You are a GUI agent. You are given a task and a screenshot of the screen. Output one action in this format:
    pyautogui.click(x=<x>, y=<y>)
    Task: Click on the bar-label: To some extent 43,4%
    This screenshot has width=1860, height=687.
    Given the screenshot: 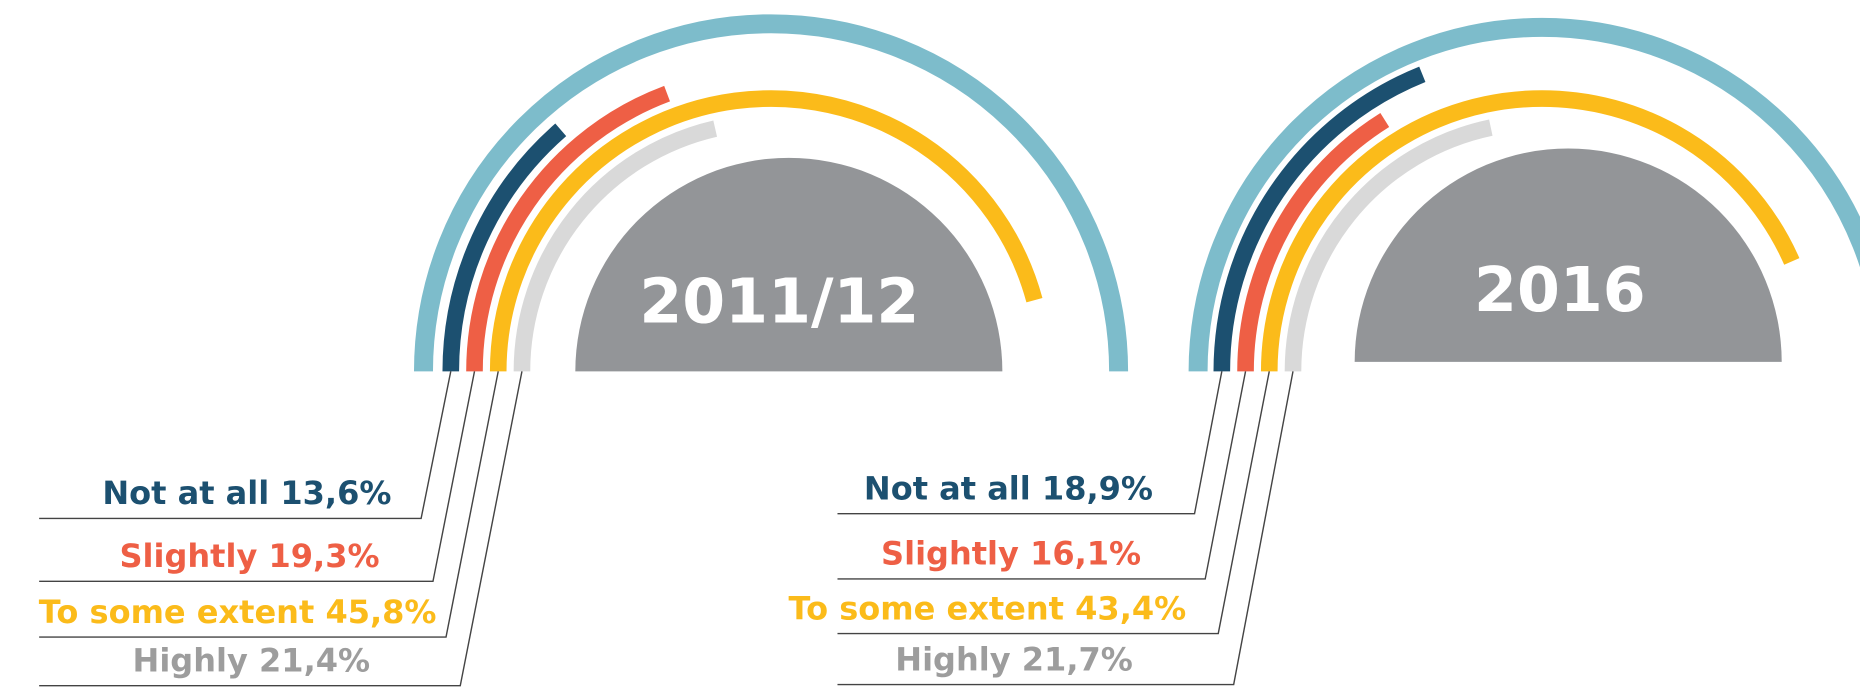 What is the action you would take?
    pyautogui.click(x=988, y=608)
    